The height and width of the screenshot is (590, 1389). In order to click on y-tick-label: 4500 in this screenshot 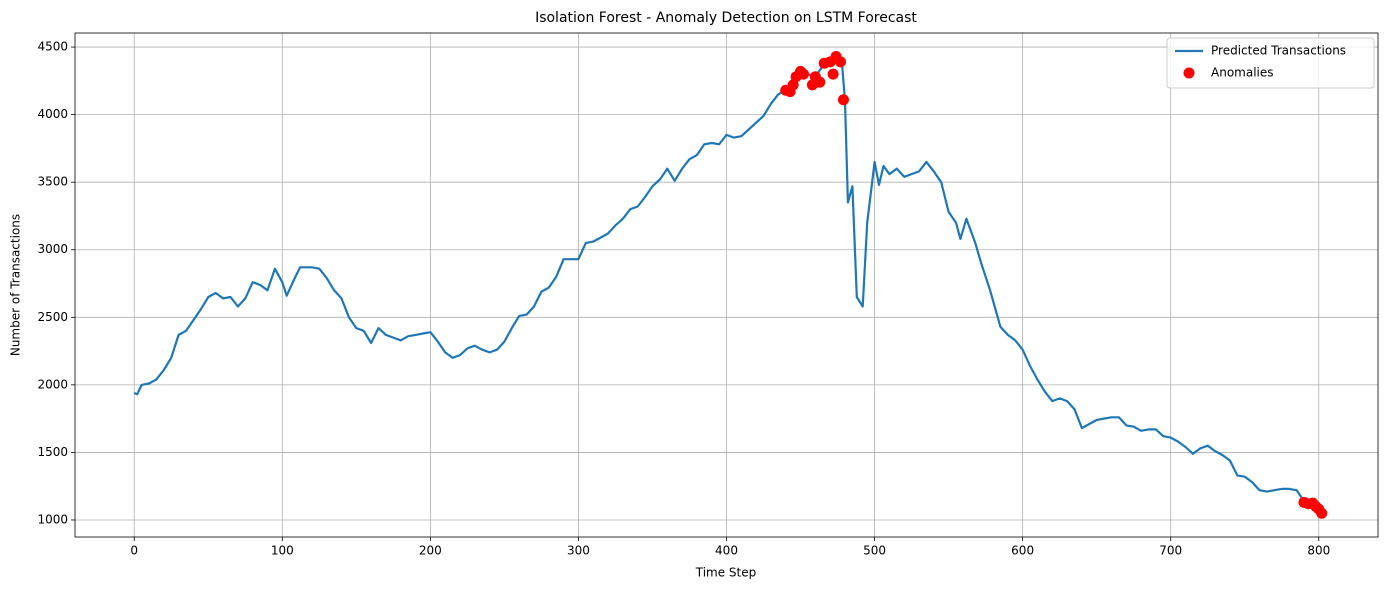, I will do `click(52, 47)`.